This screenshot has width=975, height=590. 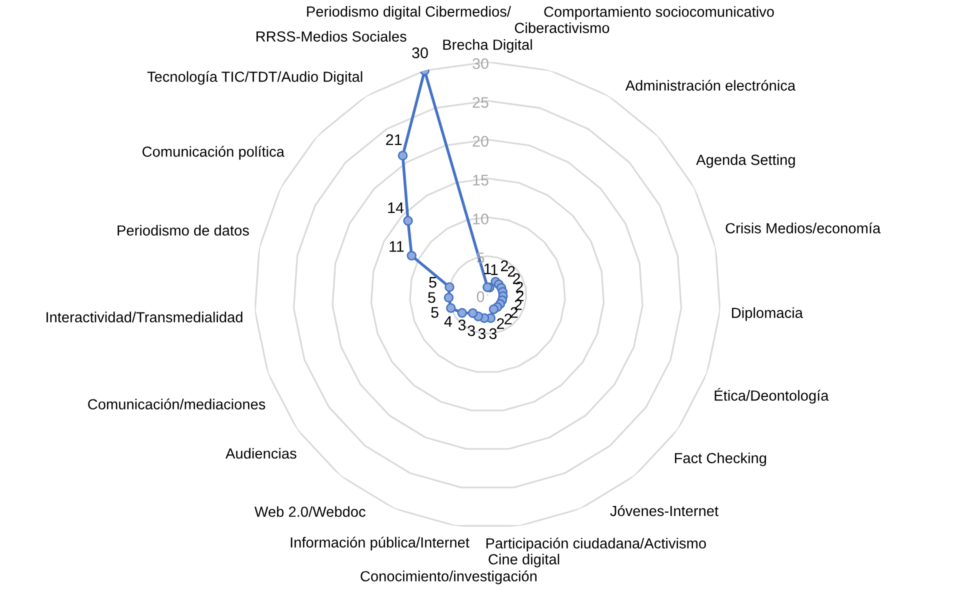 What do you see at coordinates (261, 453) in the screenshot?
I see `spoke-label: Audiencias` at bounding box center [261, 453].